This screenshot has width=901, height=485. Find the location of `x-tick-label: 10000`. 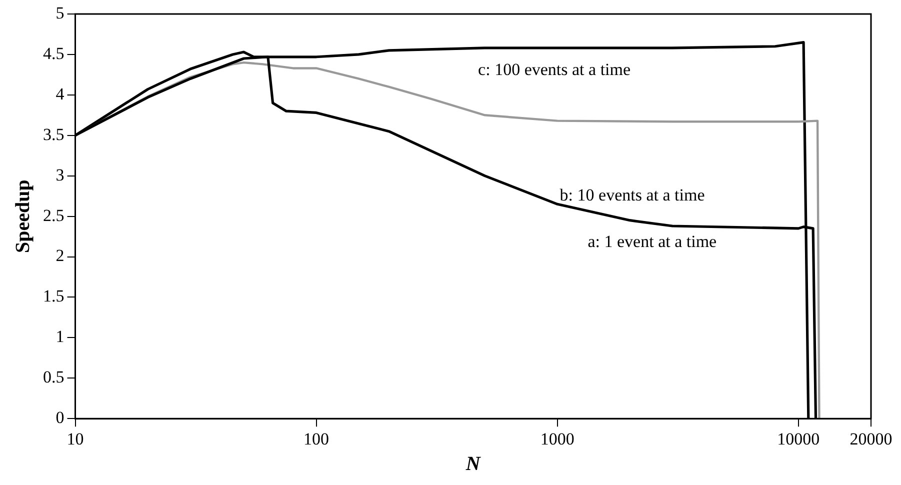

x-tick-label: 10000 is located at coordinates (798, 438).